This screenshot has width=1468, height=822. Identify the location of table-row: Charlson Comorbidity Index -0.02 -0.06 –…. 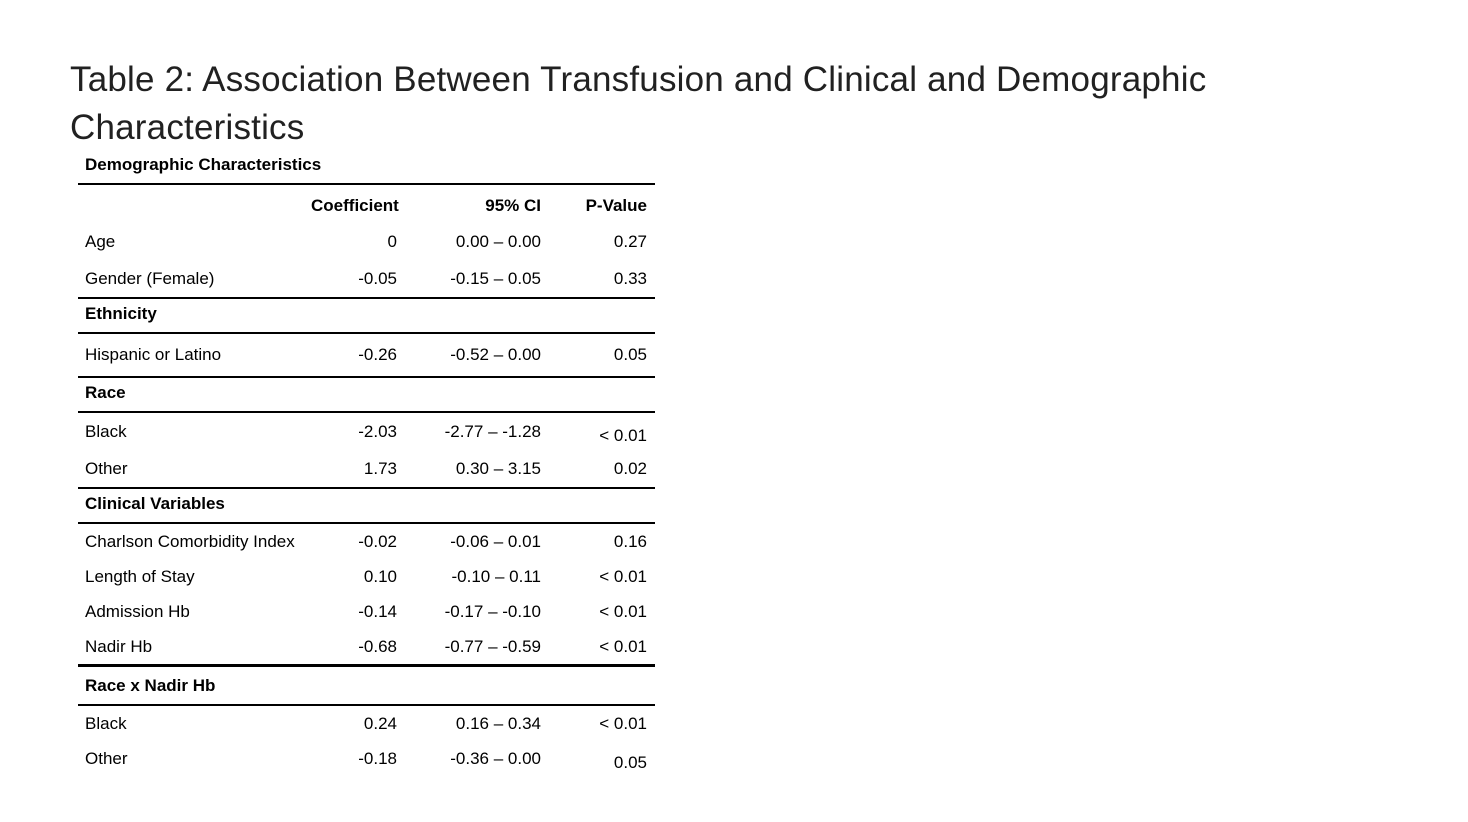
(366, 541).